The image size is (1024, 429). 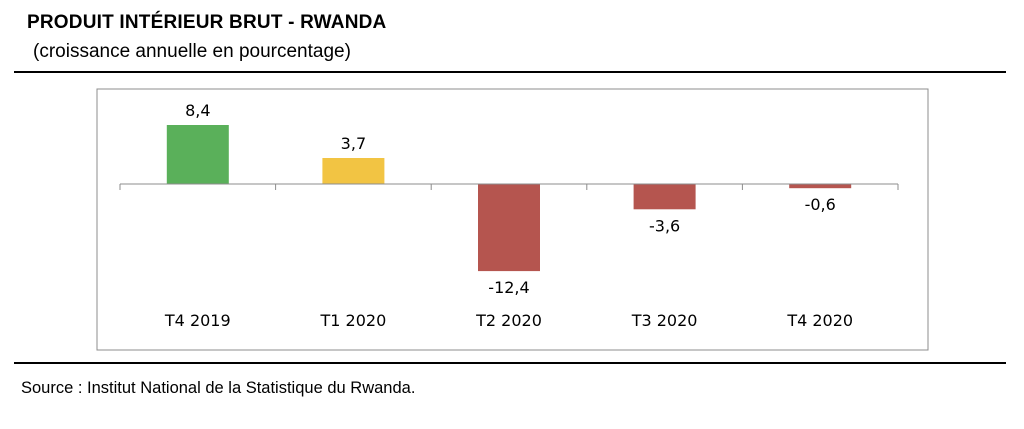 What do you see at coordinates (509, 228) in the screenshot?
I see `bar-t2-2020` at bounding box center [509, 228].